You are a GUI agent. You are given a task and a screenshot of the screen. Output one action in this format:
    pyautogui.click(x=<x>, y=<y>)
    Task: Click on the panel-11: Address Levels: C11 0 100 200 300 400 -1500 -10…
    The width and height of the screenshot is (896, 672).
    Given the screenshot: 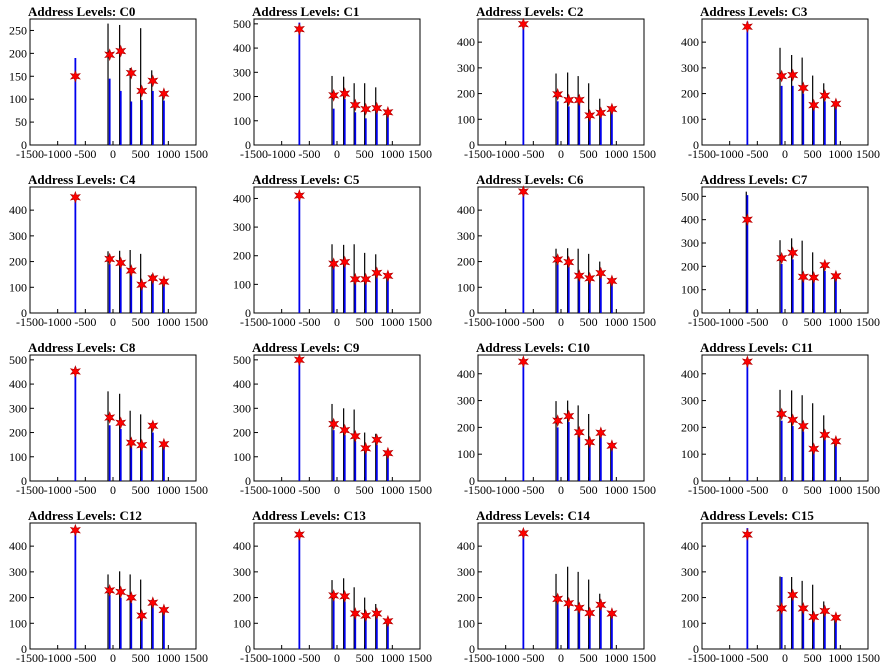 What is the action you would take?
    pyautogui.click(x=780, y=418)
    